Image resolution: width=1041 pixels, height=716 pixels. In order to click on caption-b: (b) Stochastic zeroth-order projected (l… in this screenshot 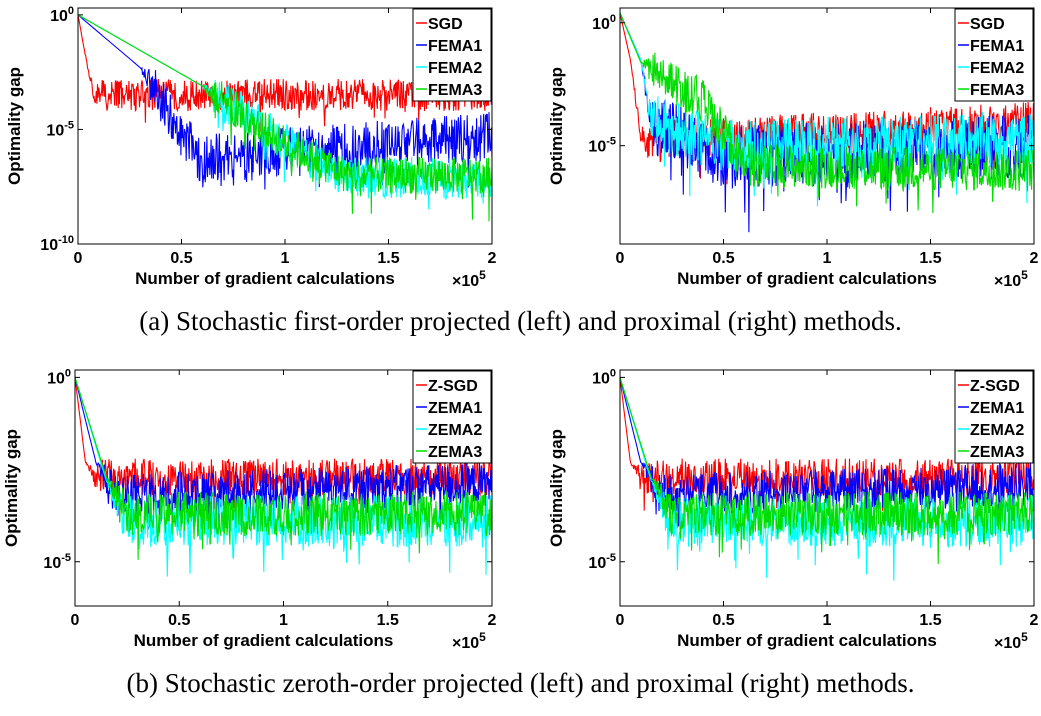, I will do `click(520, 683)`.